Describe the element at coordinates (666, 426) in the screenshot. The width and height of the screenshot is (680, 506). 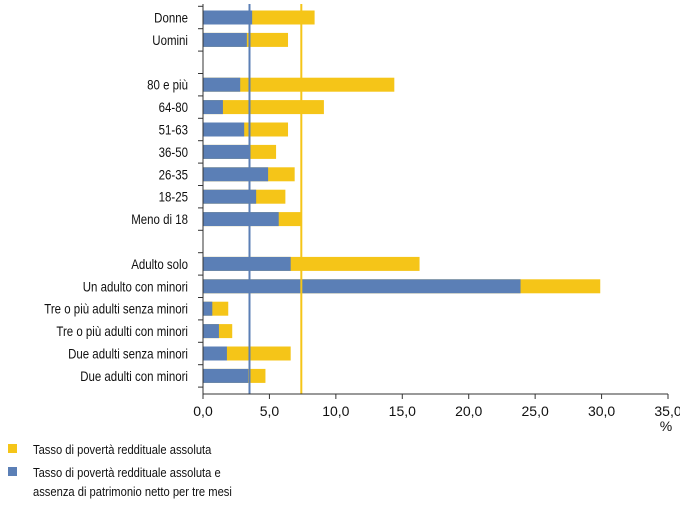
I see `x-axis-unit-label: %` at that location.